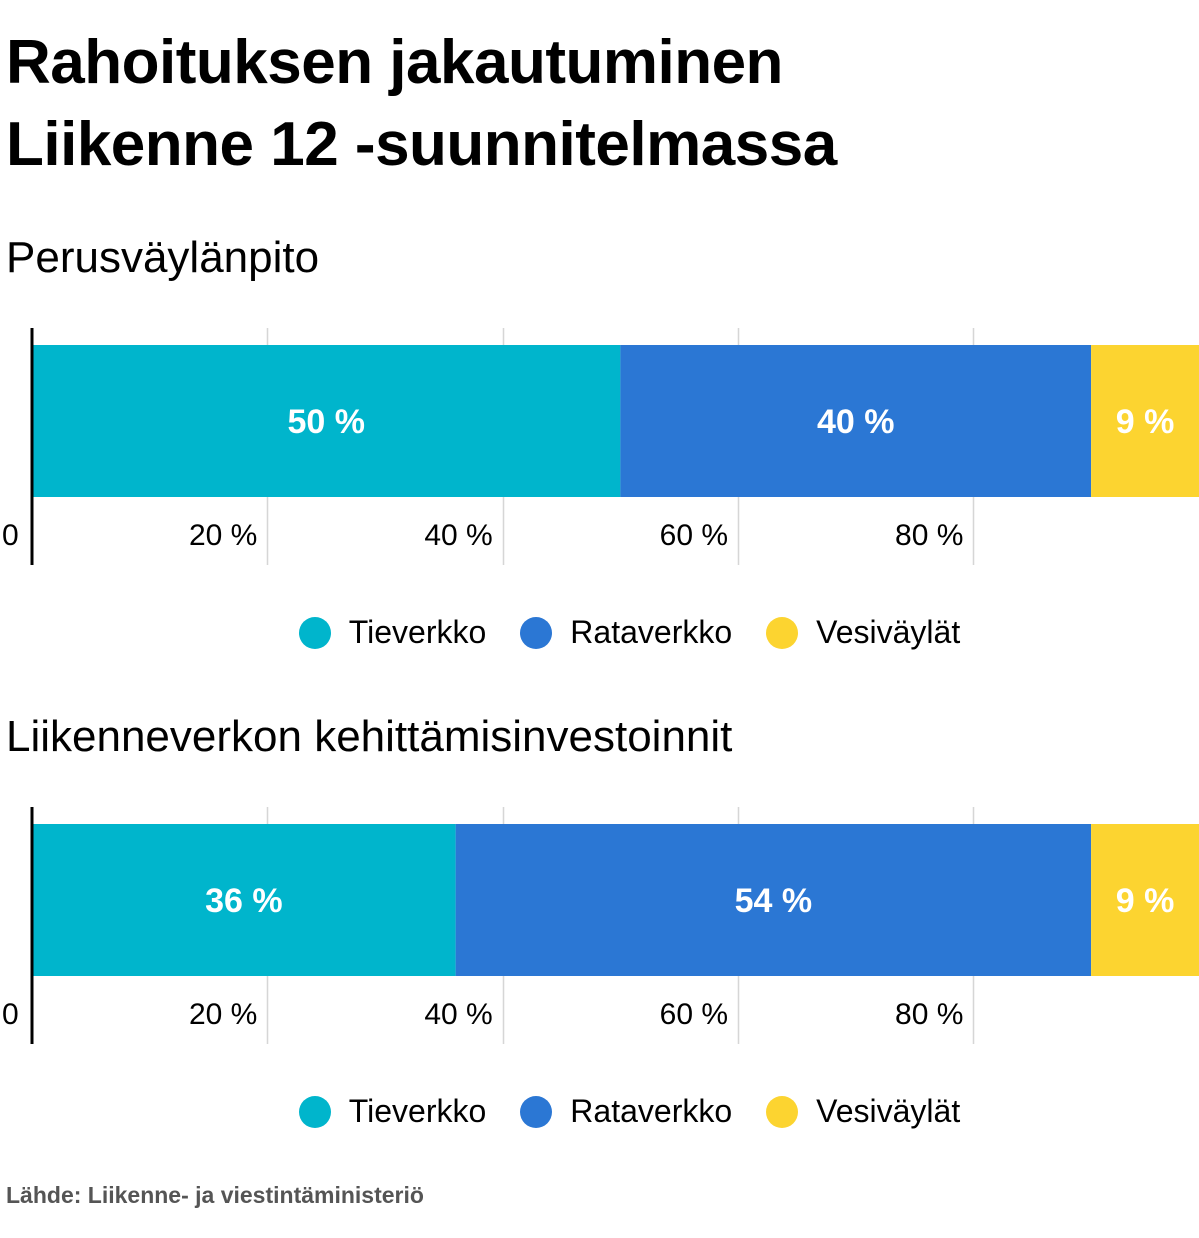 This screenshot has width=1199, height=1238. I want to click on data-label: 40 %, so click(856, 422).